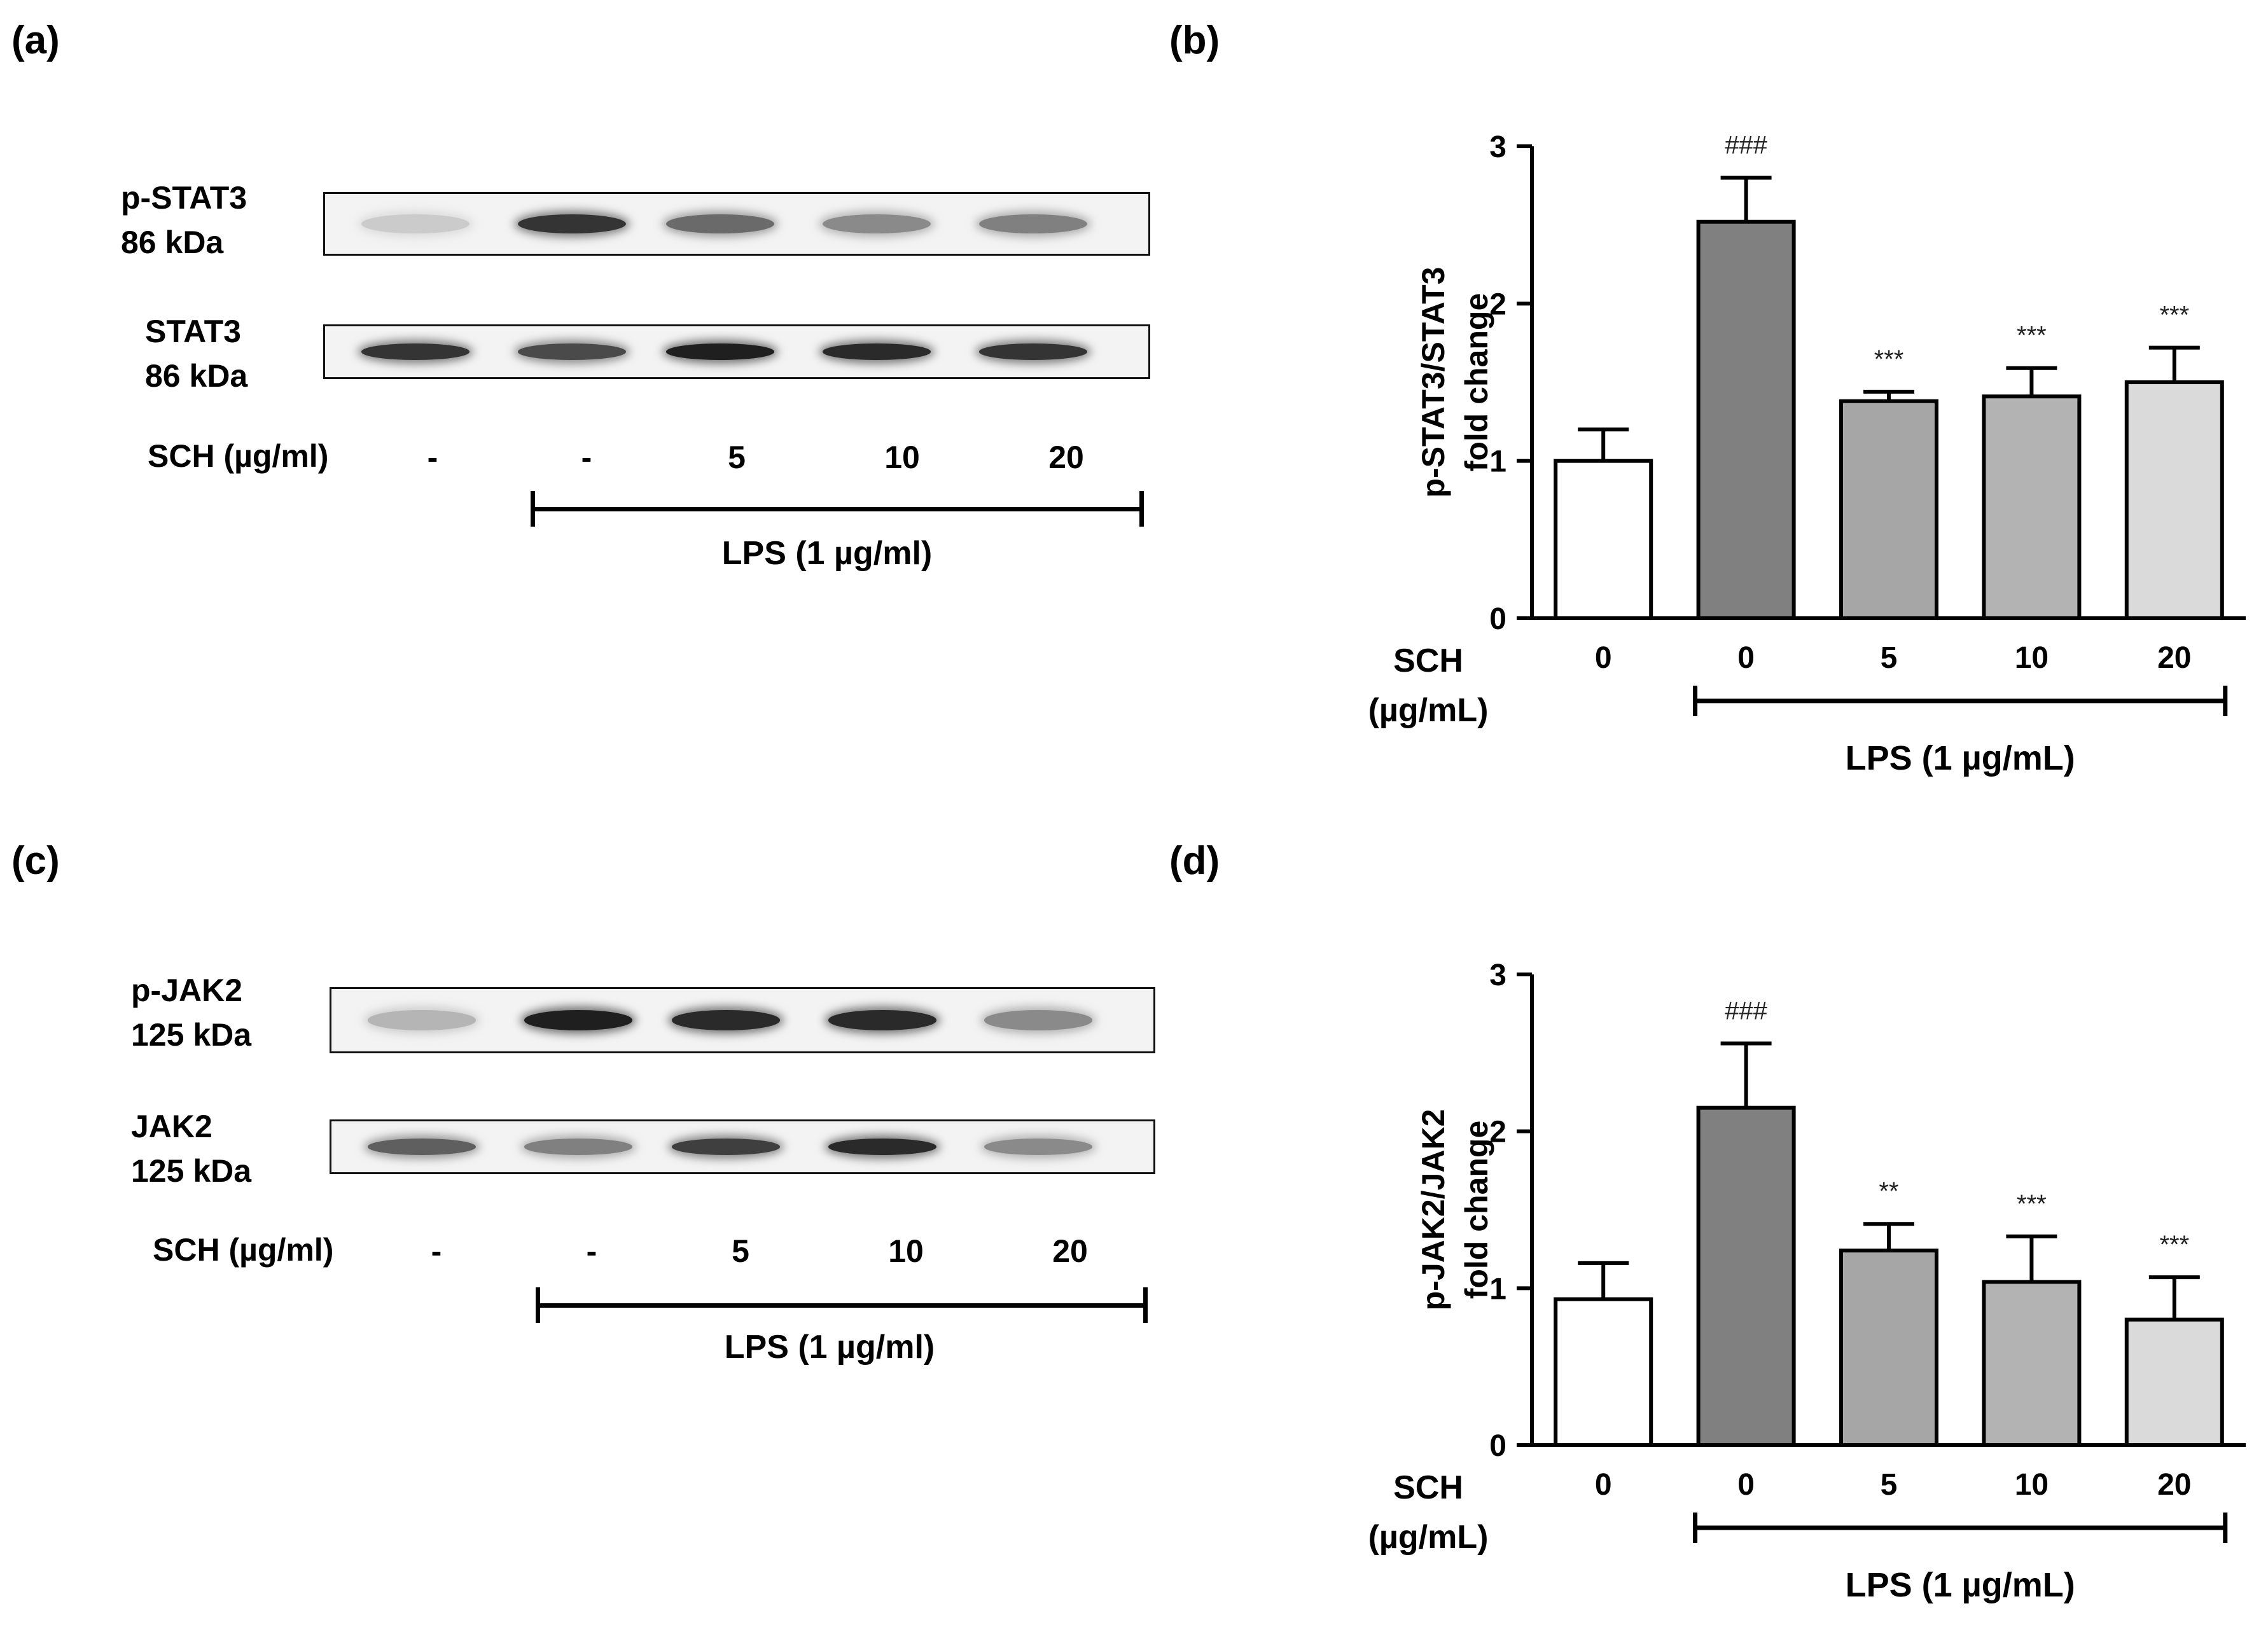  I want to click on y-axis-title-line1: p-STAT3/STAT3, so click(1433, 382).